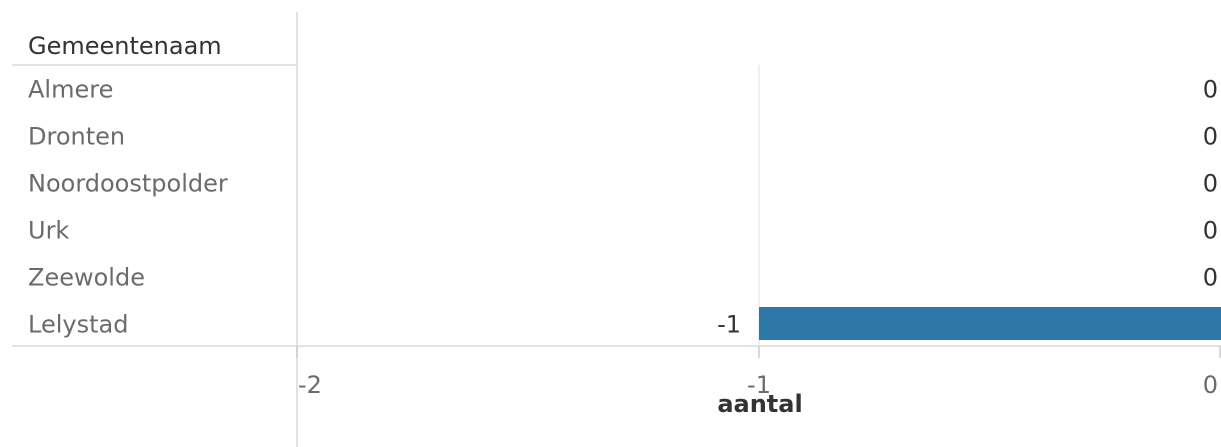  Describe the element at coordinates (1210, 137) in the screenshot. I see `value-label-dronten: 0` at that location.